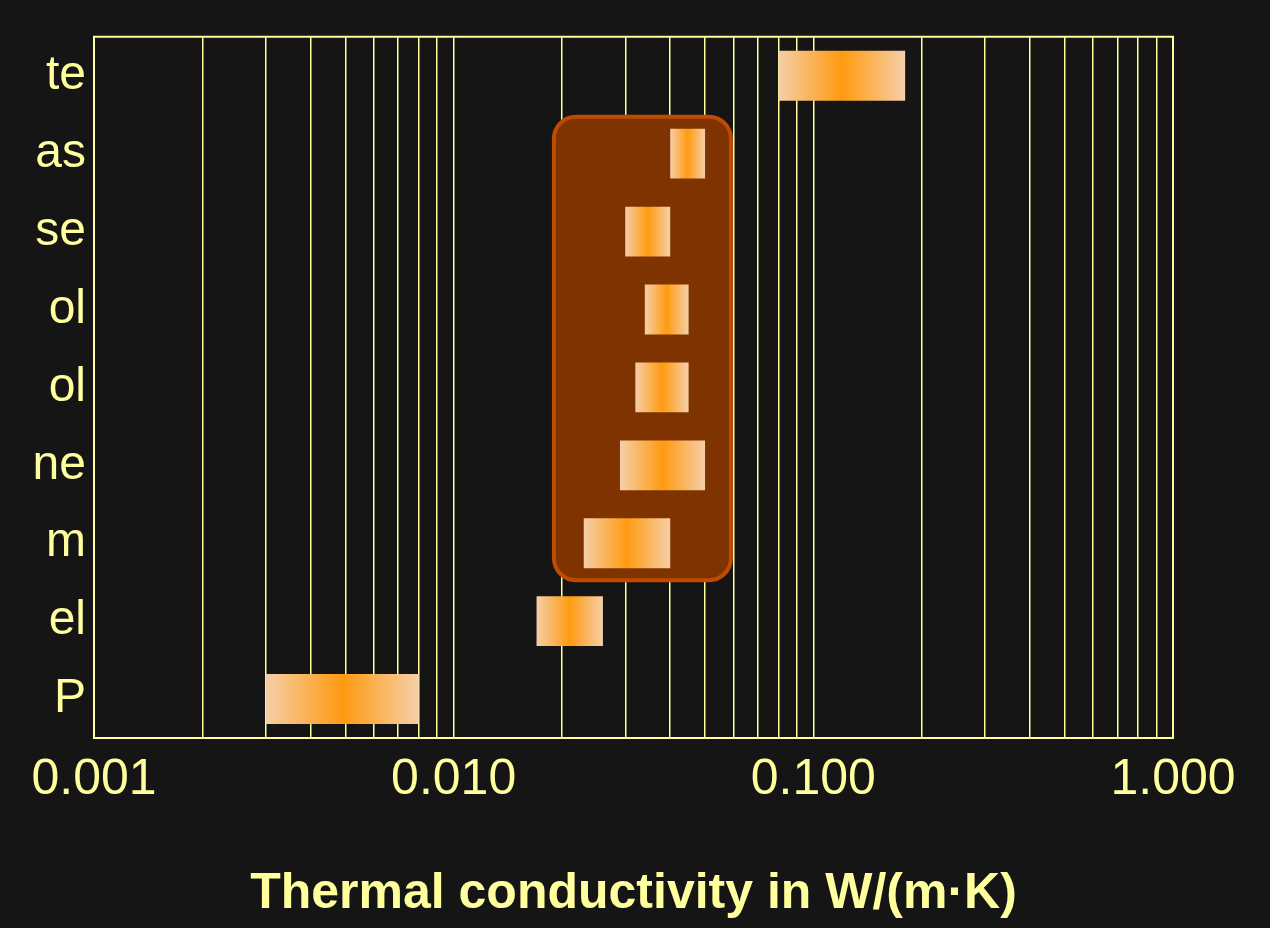 This screenshot has width=1270, height=928. Describe the element at coordinates (60, 150) in the screenshot. I see `y-tick-label: as` at that location.